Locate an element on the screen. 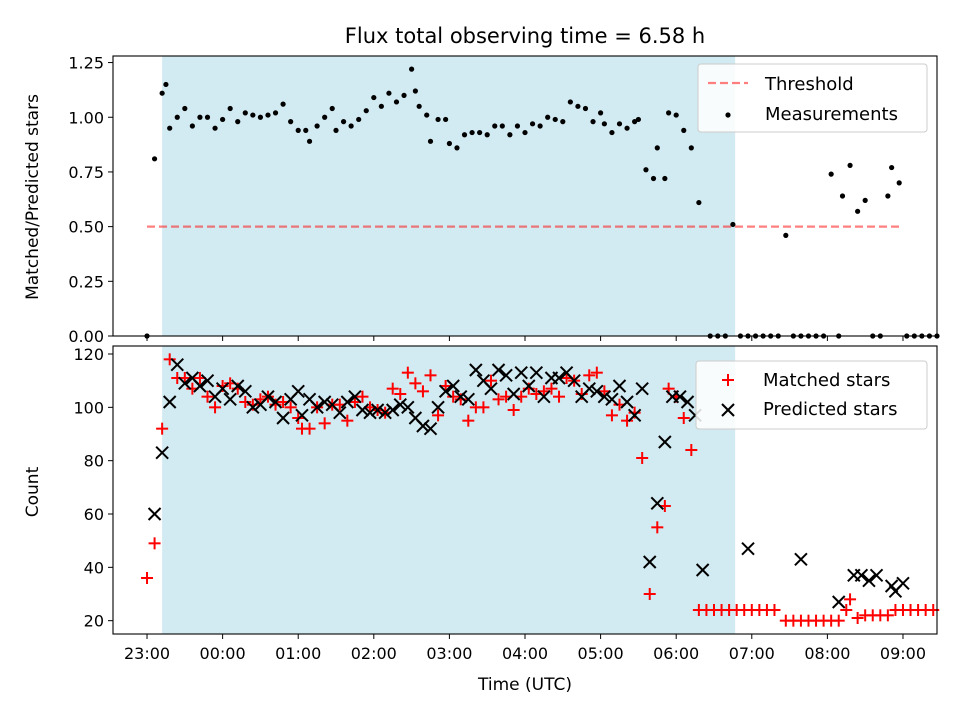 This screenshot has width=960, height=720. x-tick-label: 23:00 is located at coordinates (147, 653).